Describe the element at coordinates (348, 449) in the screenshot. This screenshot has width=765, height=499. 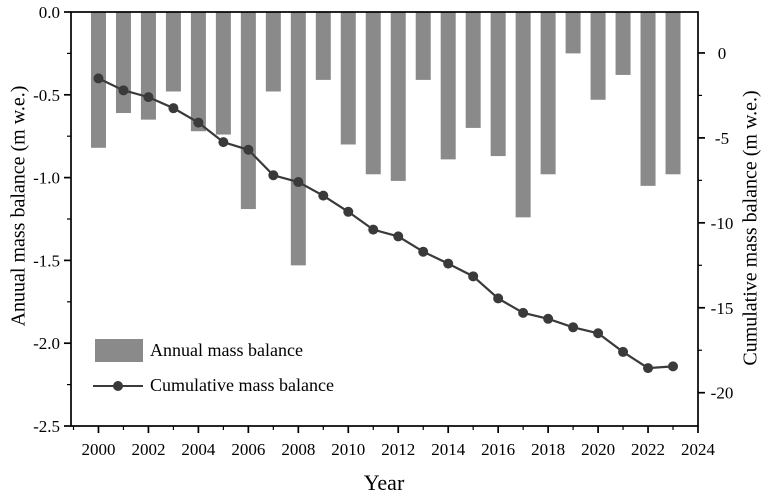
I see `x-tick-label: 2010` at that location.